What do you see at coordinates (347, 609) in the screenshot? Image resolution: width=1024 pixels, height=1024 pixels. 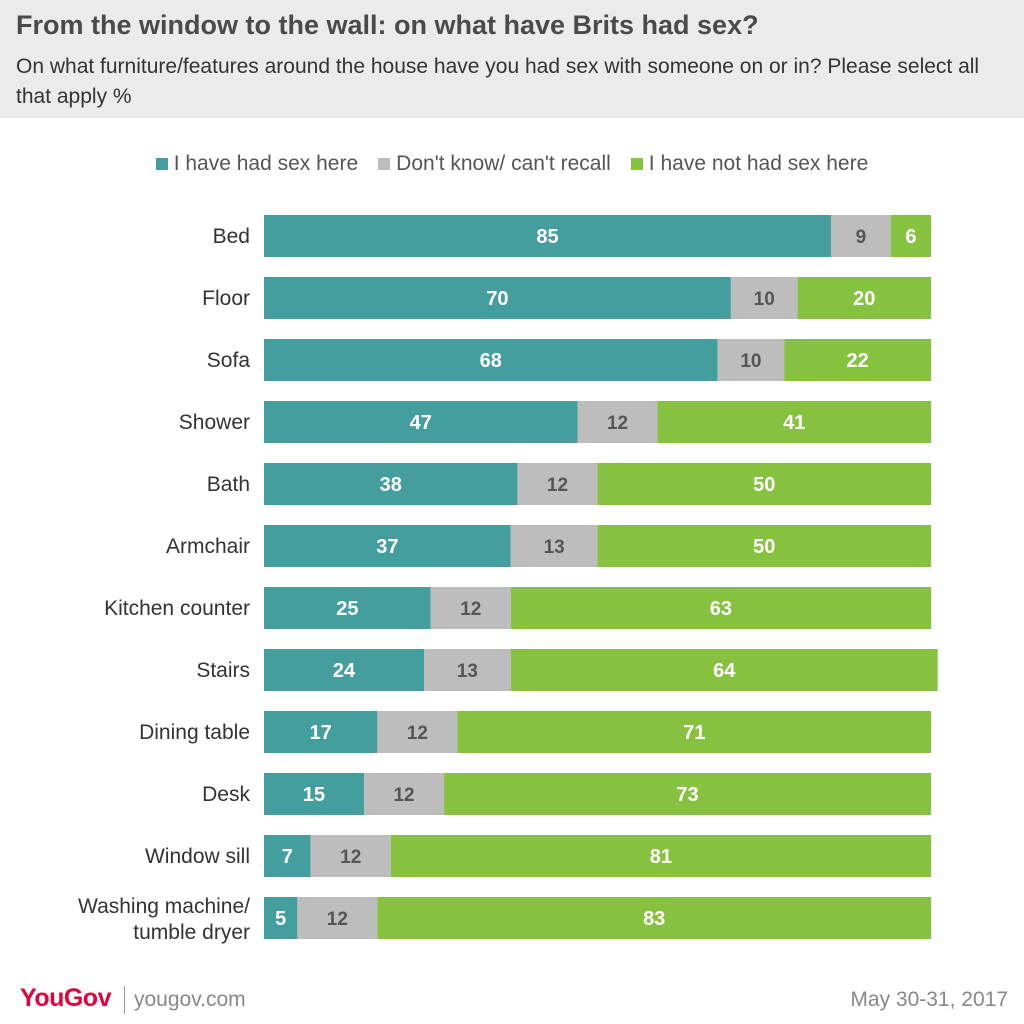 I see `bar-value-label: 25` at bounding box center [347, 609].